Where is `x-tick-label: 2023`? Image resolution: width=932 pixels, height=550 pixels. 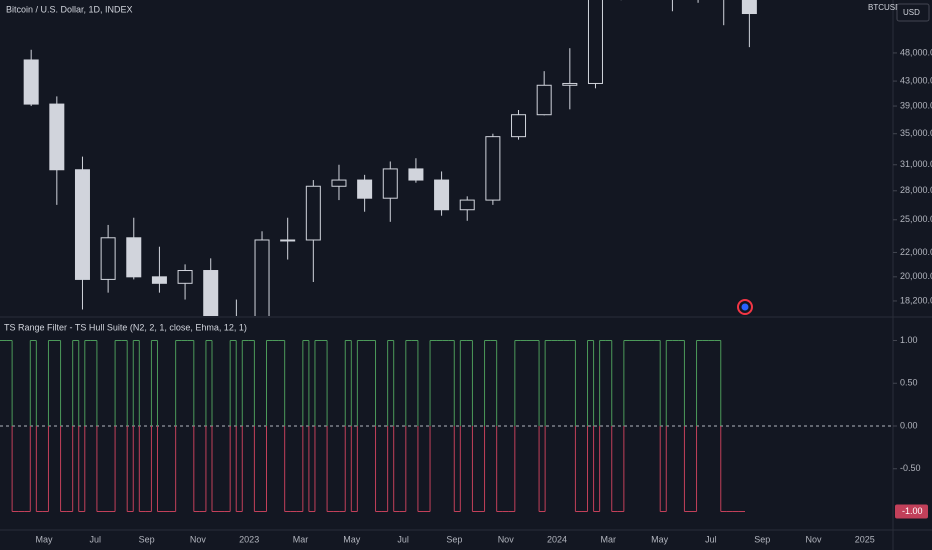 x-tick-label: 2023 is located at coordinates (249, 539).